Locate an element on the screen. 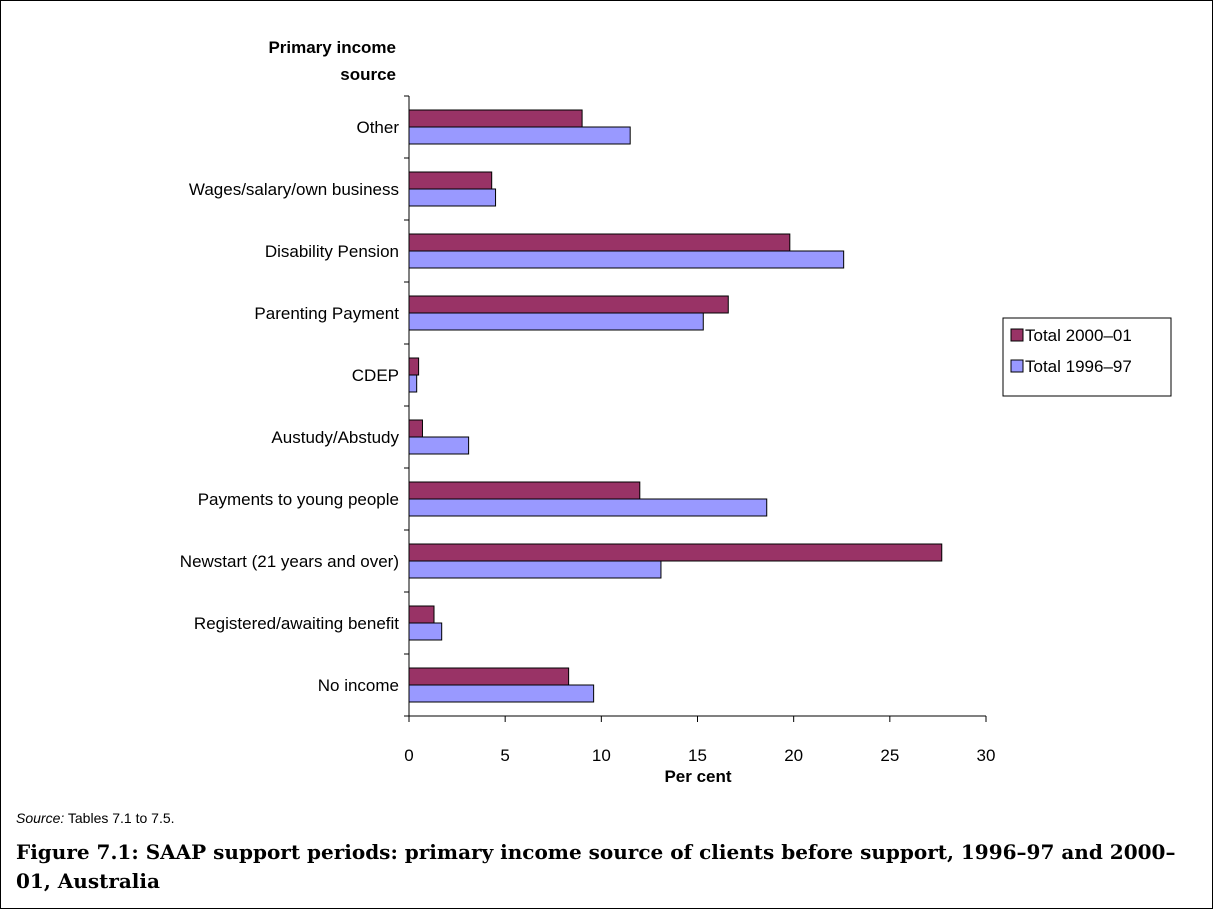  x-tick-label-20: 20 is located at coordinates (793, 755).